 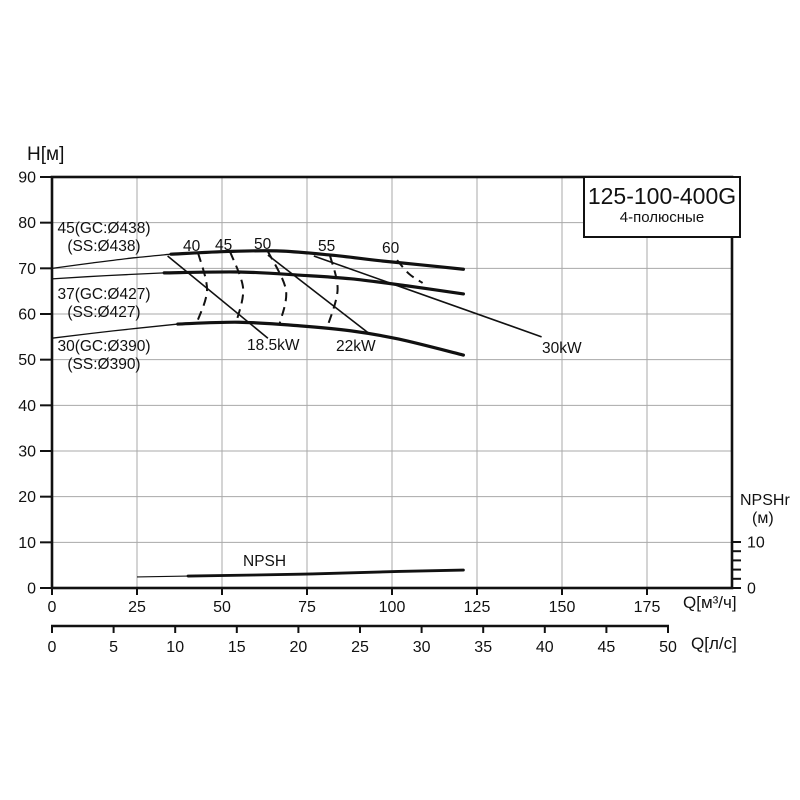 I want to click on svg-text: 35, so click(x=483, y=647).